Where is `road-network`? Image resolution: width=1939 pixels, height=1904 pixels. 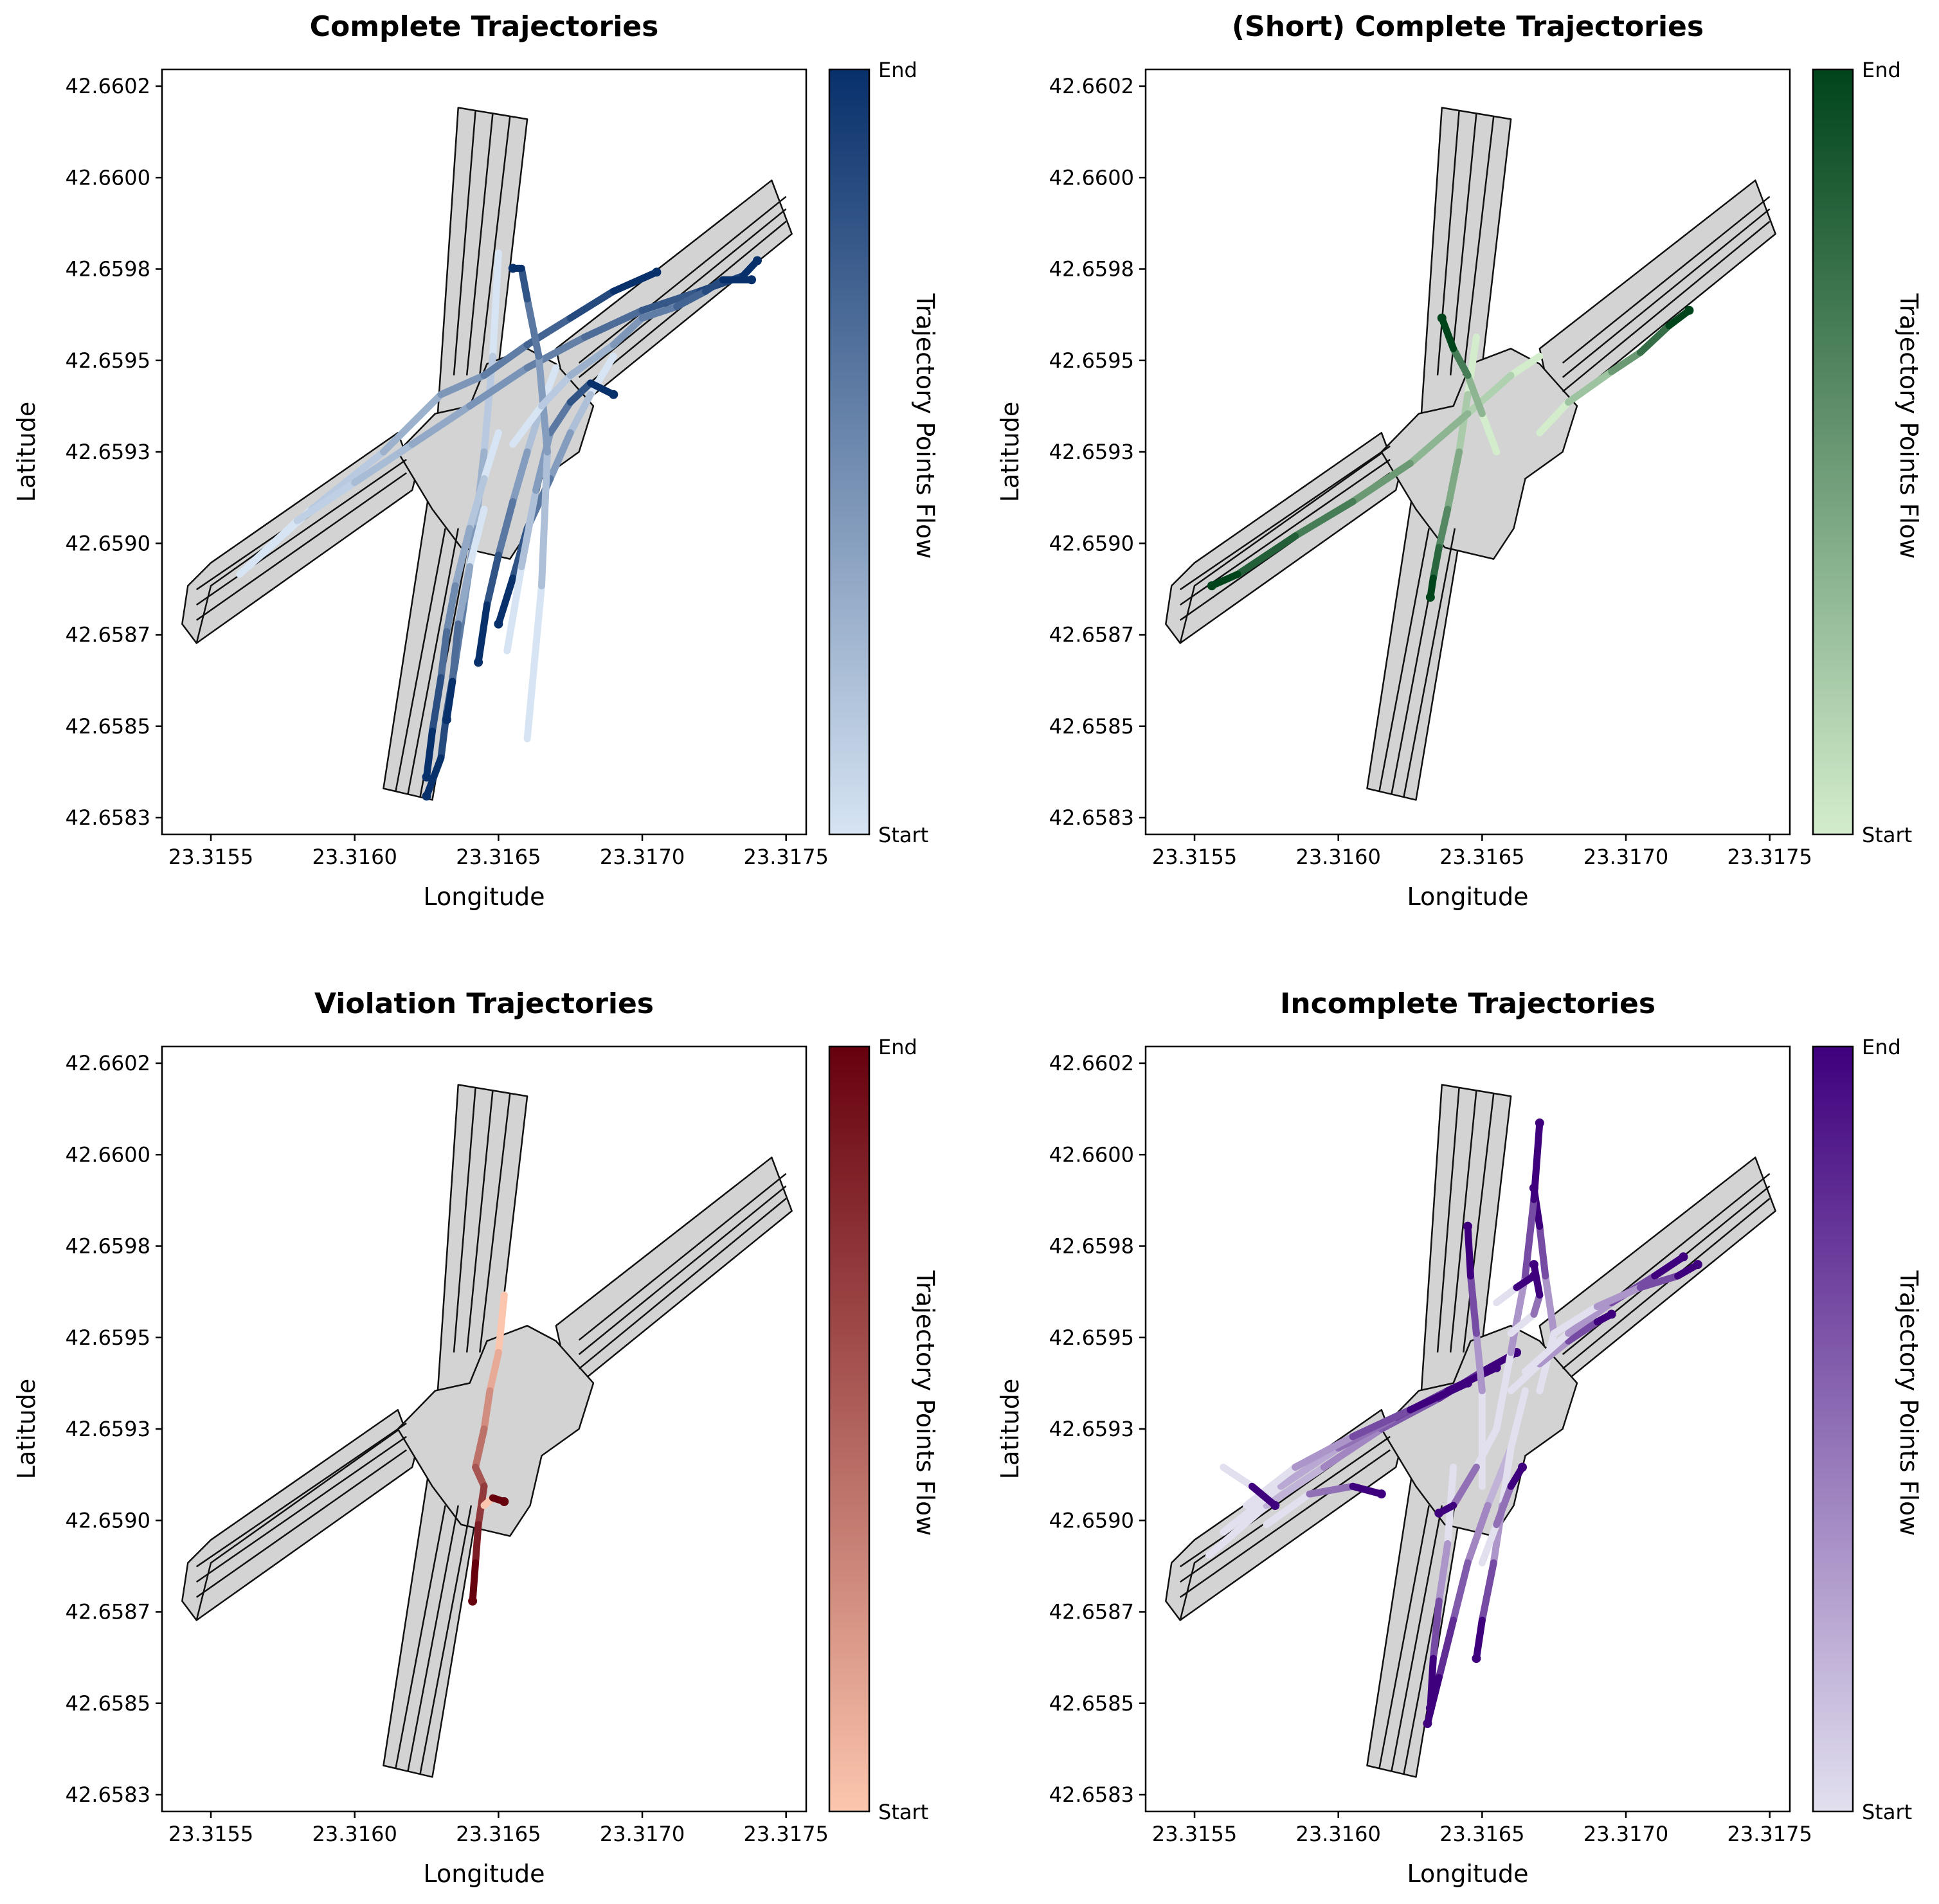 road-network is located at coordinates (487, 1431).